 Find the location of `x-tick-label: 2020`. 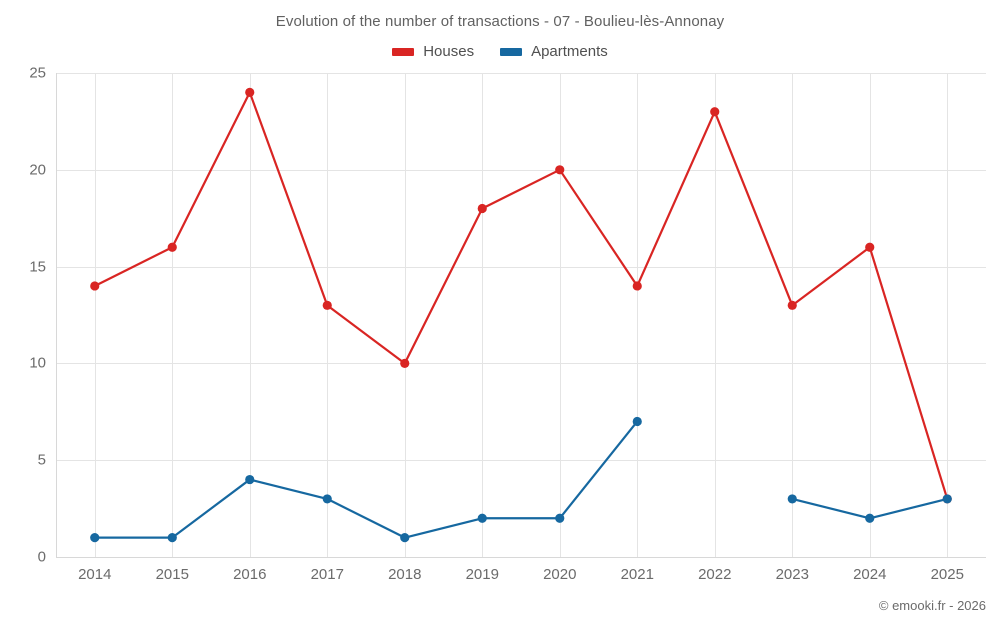

x-tick-label: 2020 is located at coordinates (560, 574).